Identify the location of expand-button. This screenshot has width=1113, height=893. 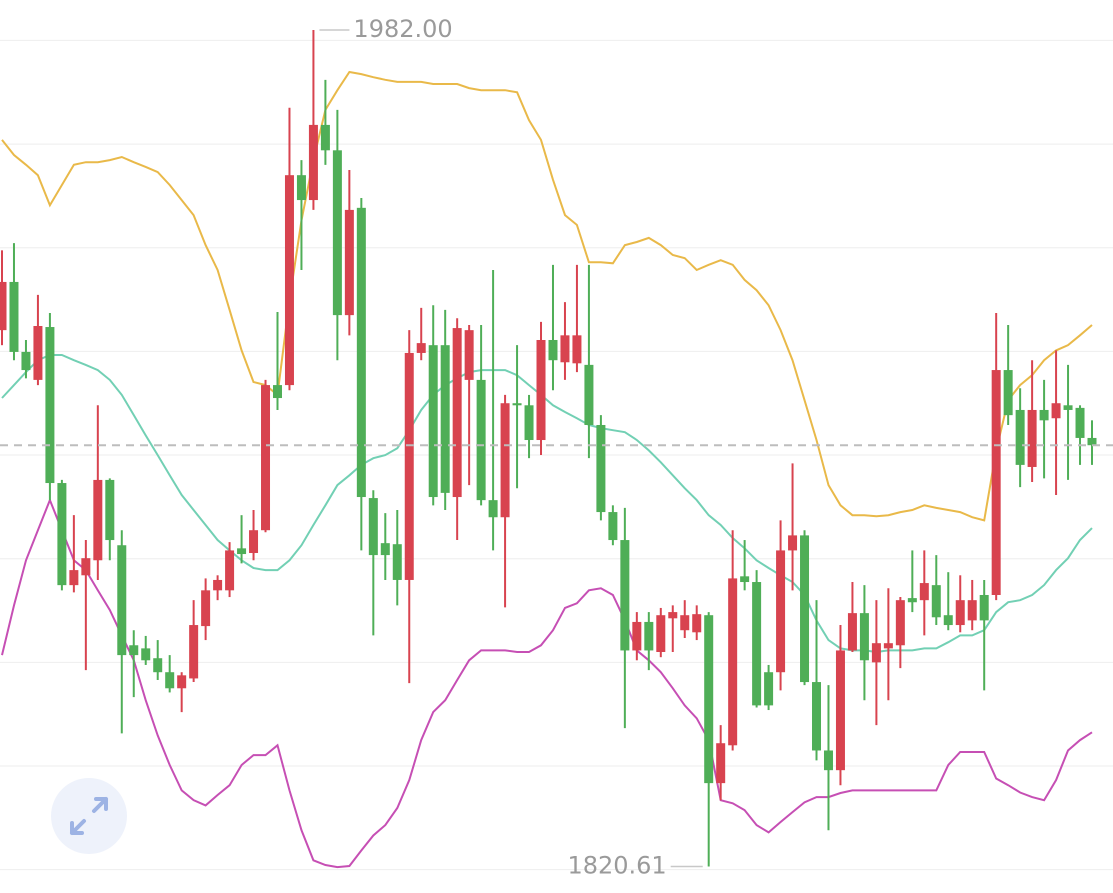
(89, 816).